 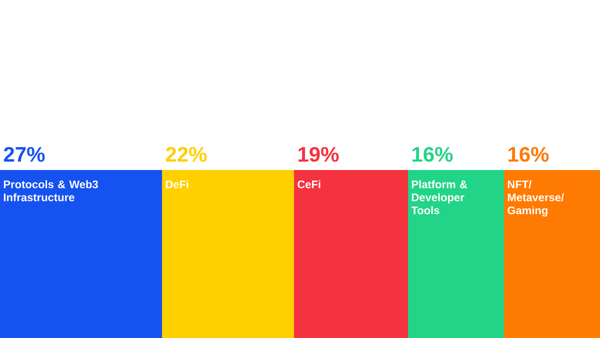 What do you see at coordinates (24, 154) in the screenshot?
I see `data-label: 27%` at bounding box center [24, 154].